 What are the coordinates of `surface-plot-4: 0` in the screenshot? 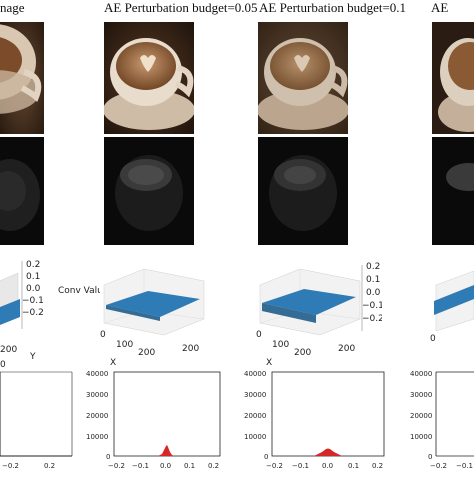 It's located at (447, 311).